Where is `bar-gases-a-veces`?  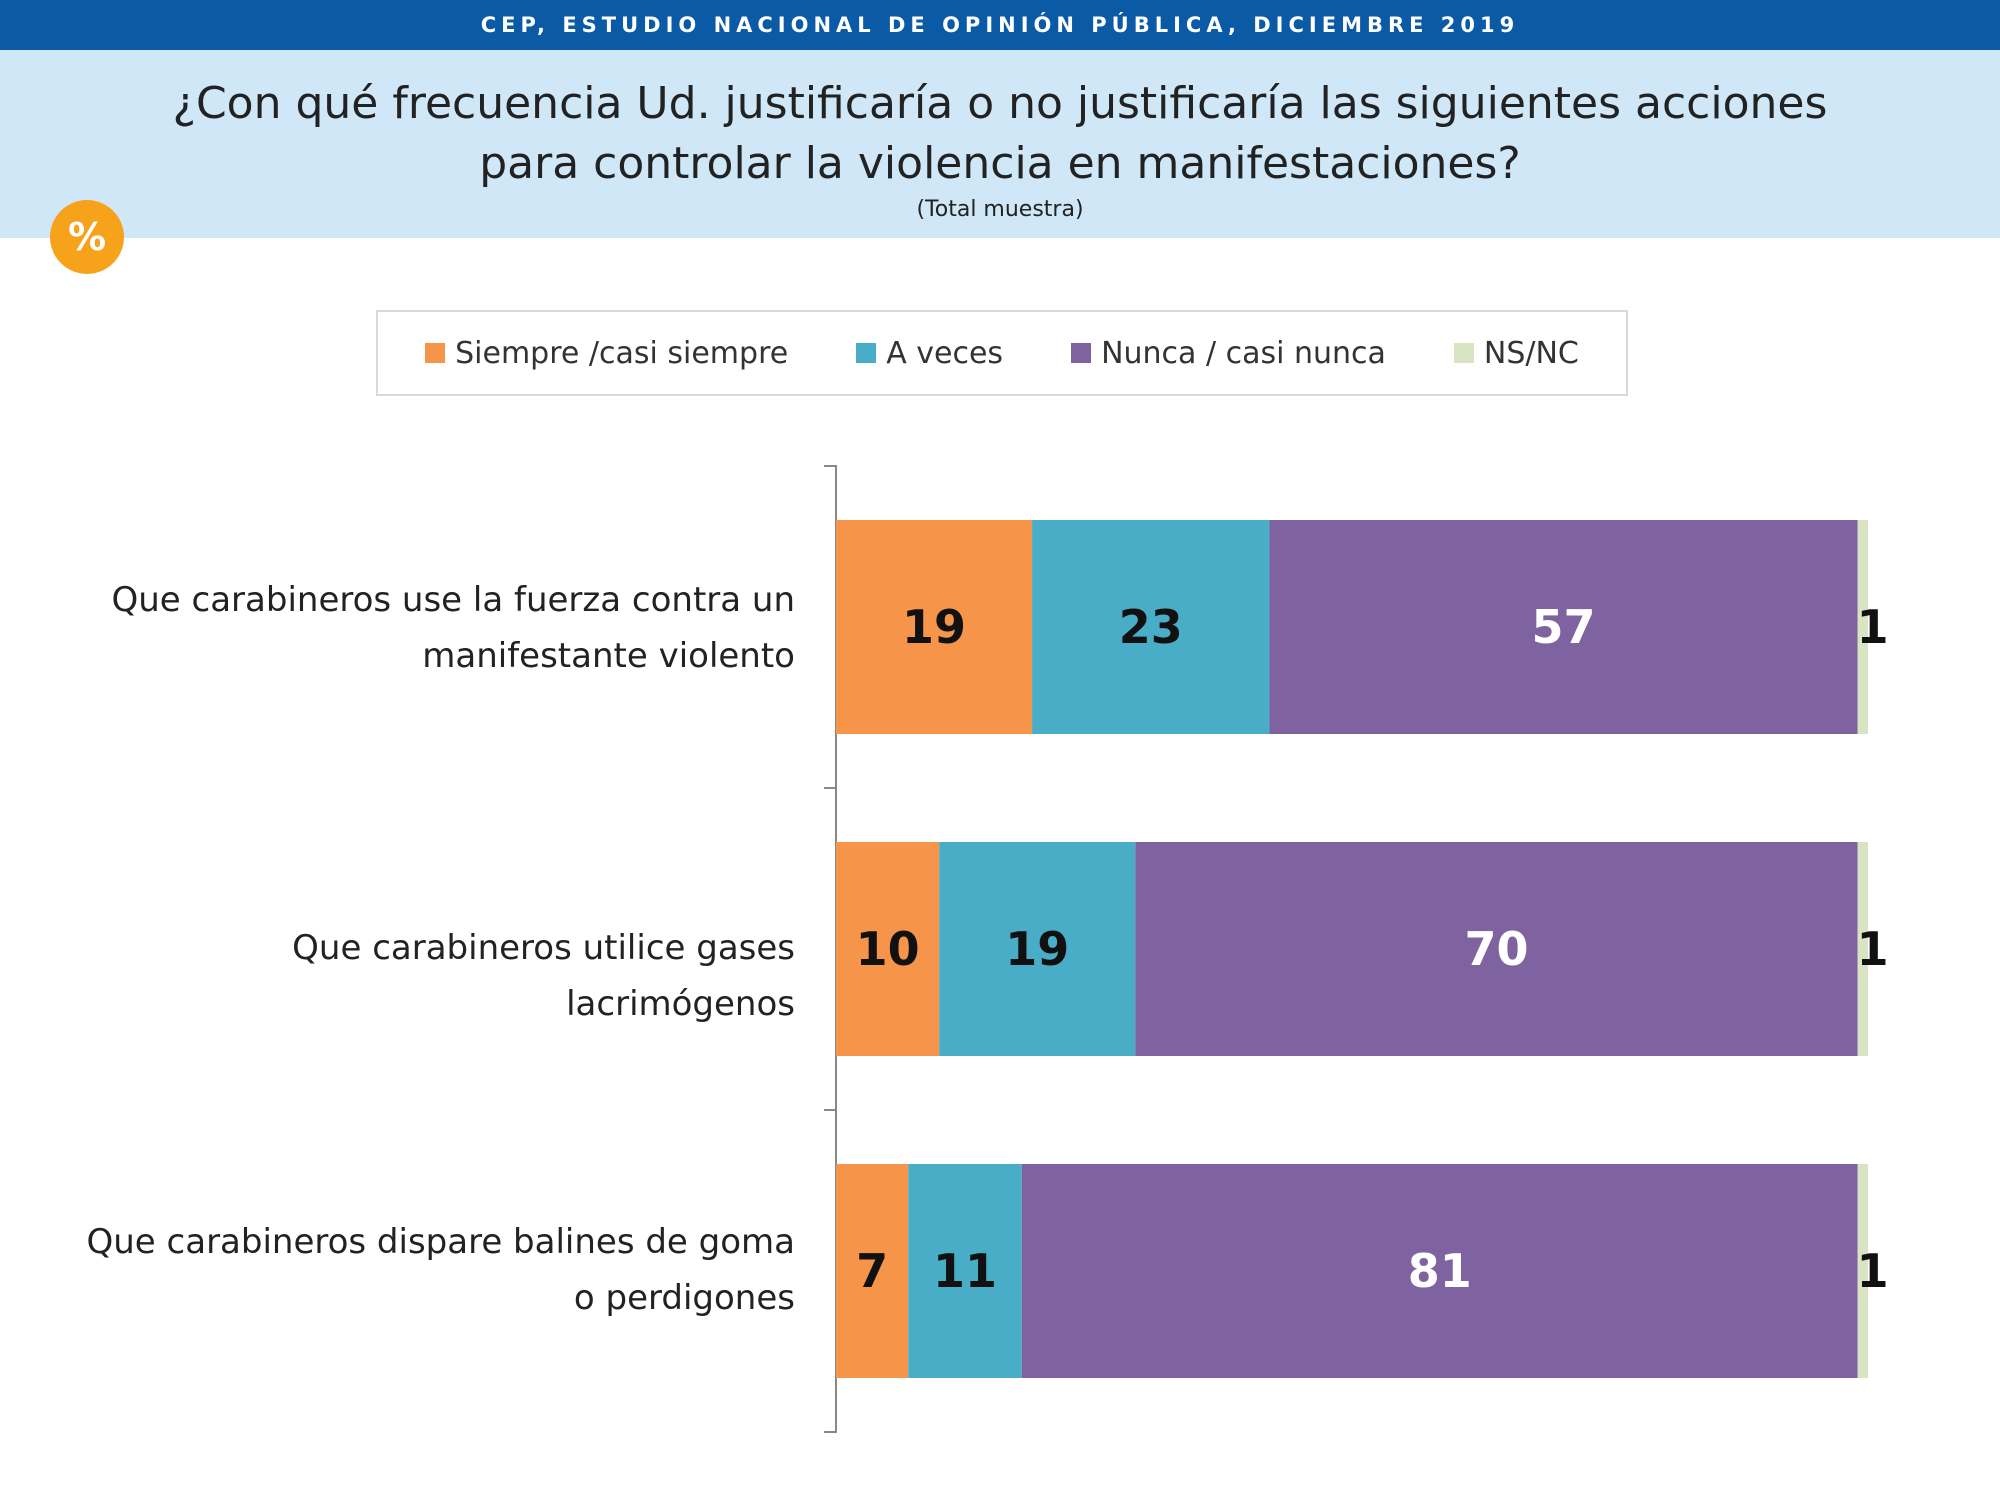 bar-gases-a-veces is located at coordinates (1037, 949).